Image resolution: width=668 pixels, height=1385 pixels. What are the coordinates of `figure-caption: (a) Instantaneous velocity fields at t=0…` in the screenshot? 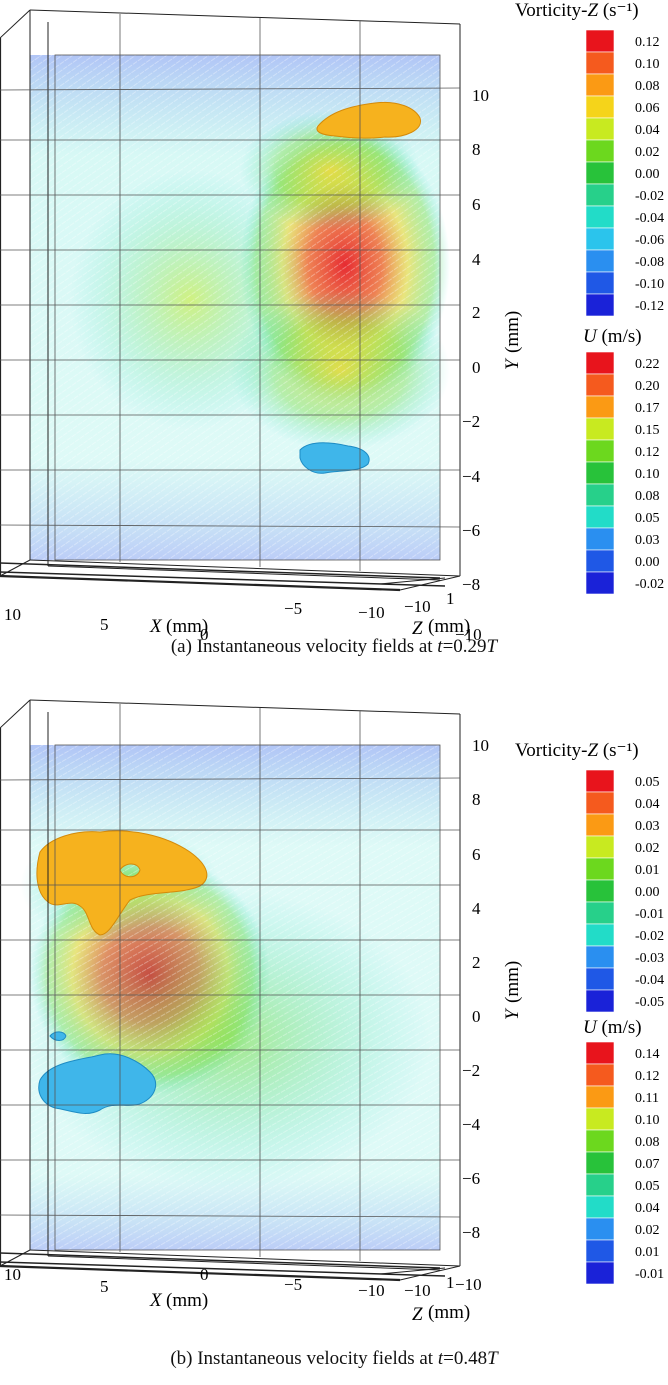 It's located at (334, 646).